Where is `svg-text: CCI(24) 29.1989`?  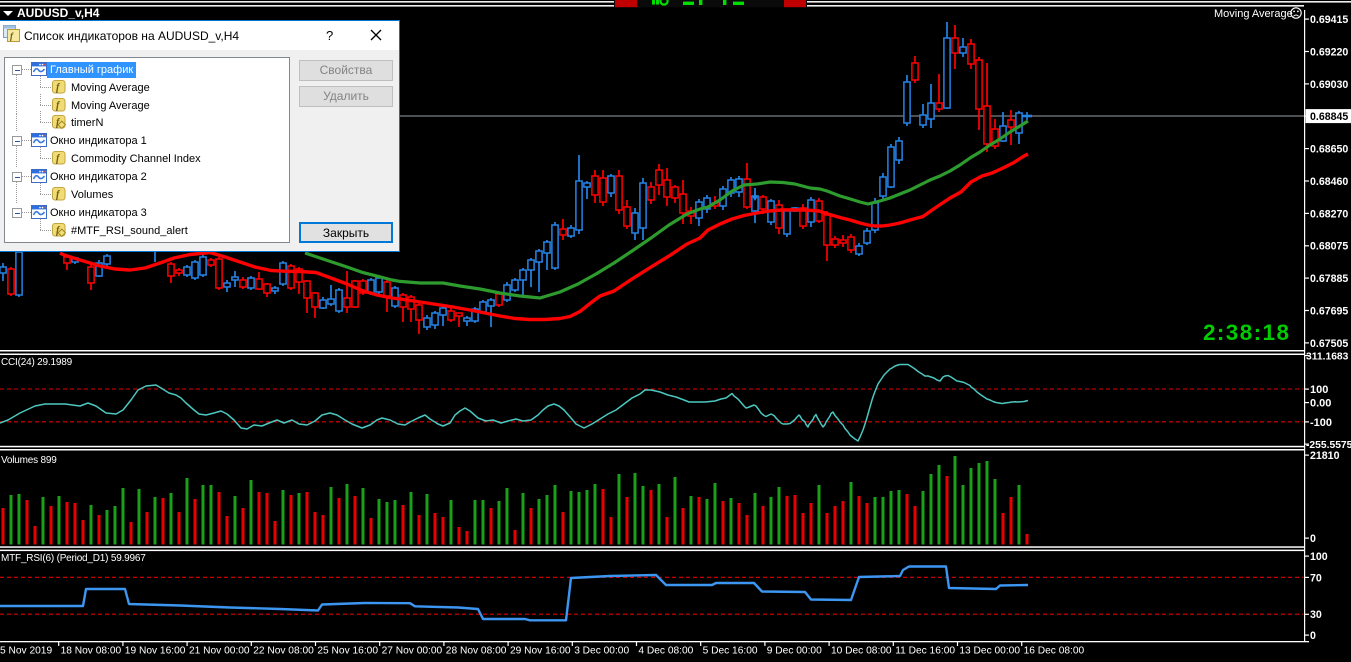 svg-text: CCI(24) 29.1989 is located at coordinates (37, 362).